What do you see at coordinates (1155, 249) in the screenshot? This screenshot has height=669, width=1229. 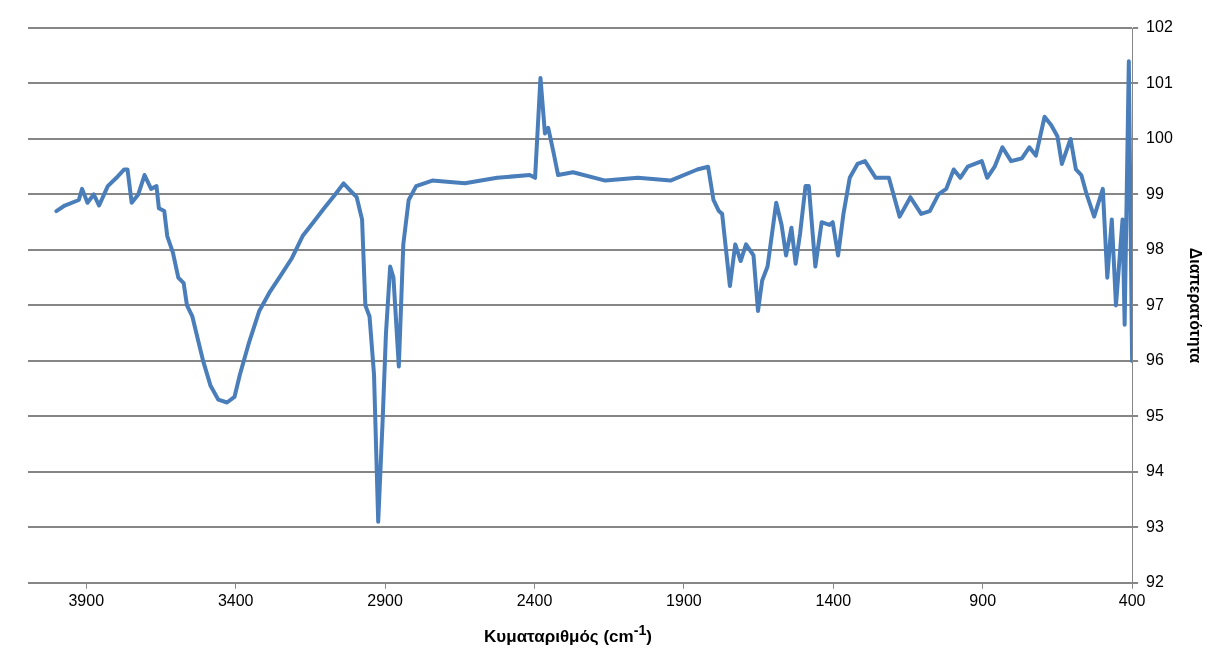 I see `y-tick-label: 98` at bounding box center [1155, 249].